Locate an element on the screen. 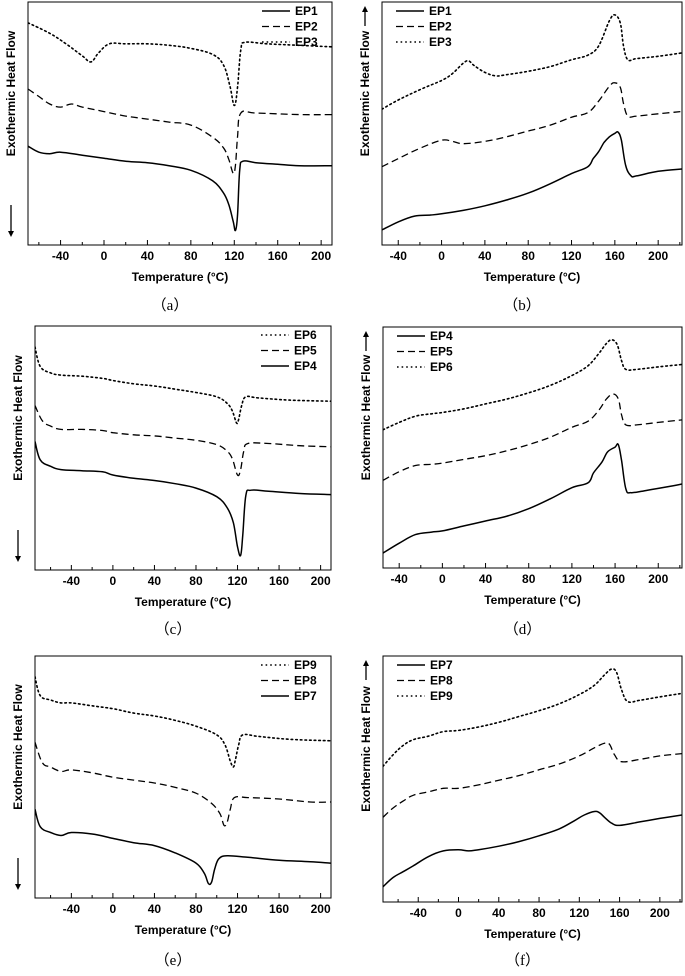 This screenshot has height=976, width=685. panel-caption: （a） is located at coordinates (170, 305).